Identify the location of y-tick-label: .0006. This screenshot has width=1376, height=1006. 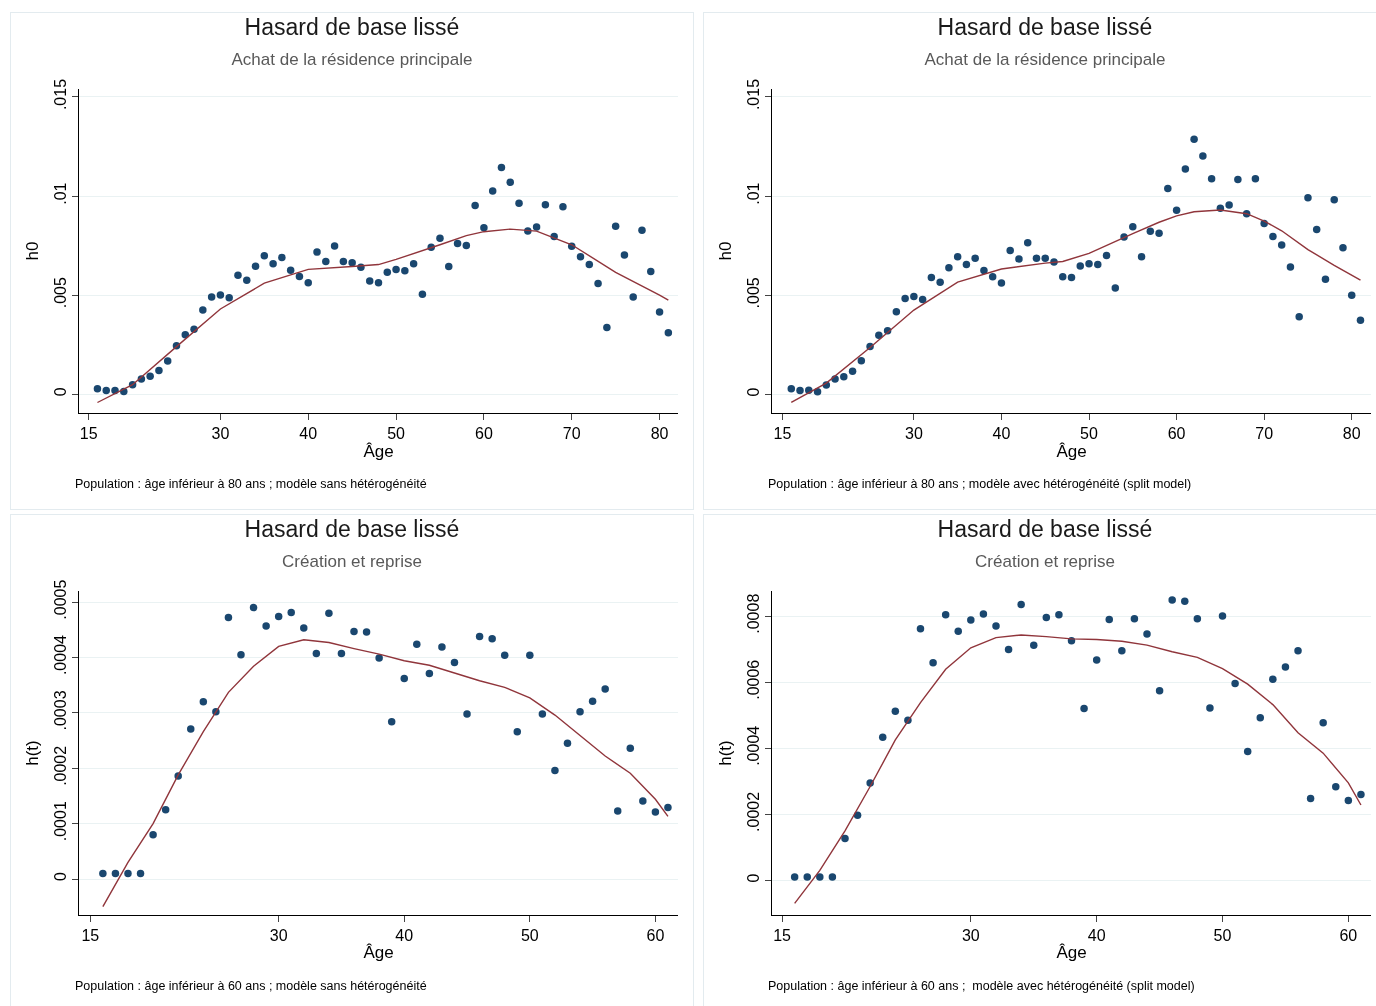
(753, 679).